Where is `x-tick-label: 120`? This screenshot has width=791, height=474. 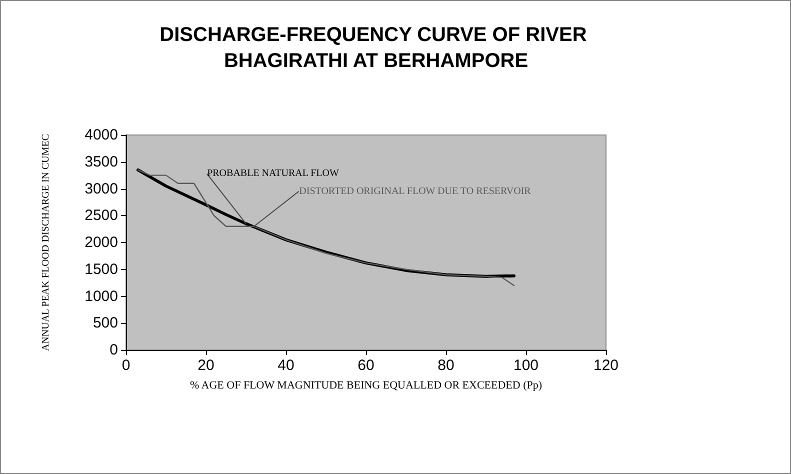
x-tick-label: 120 is located at coordinates (606, 365).